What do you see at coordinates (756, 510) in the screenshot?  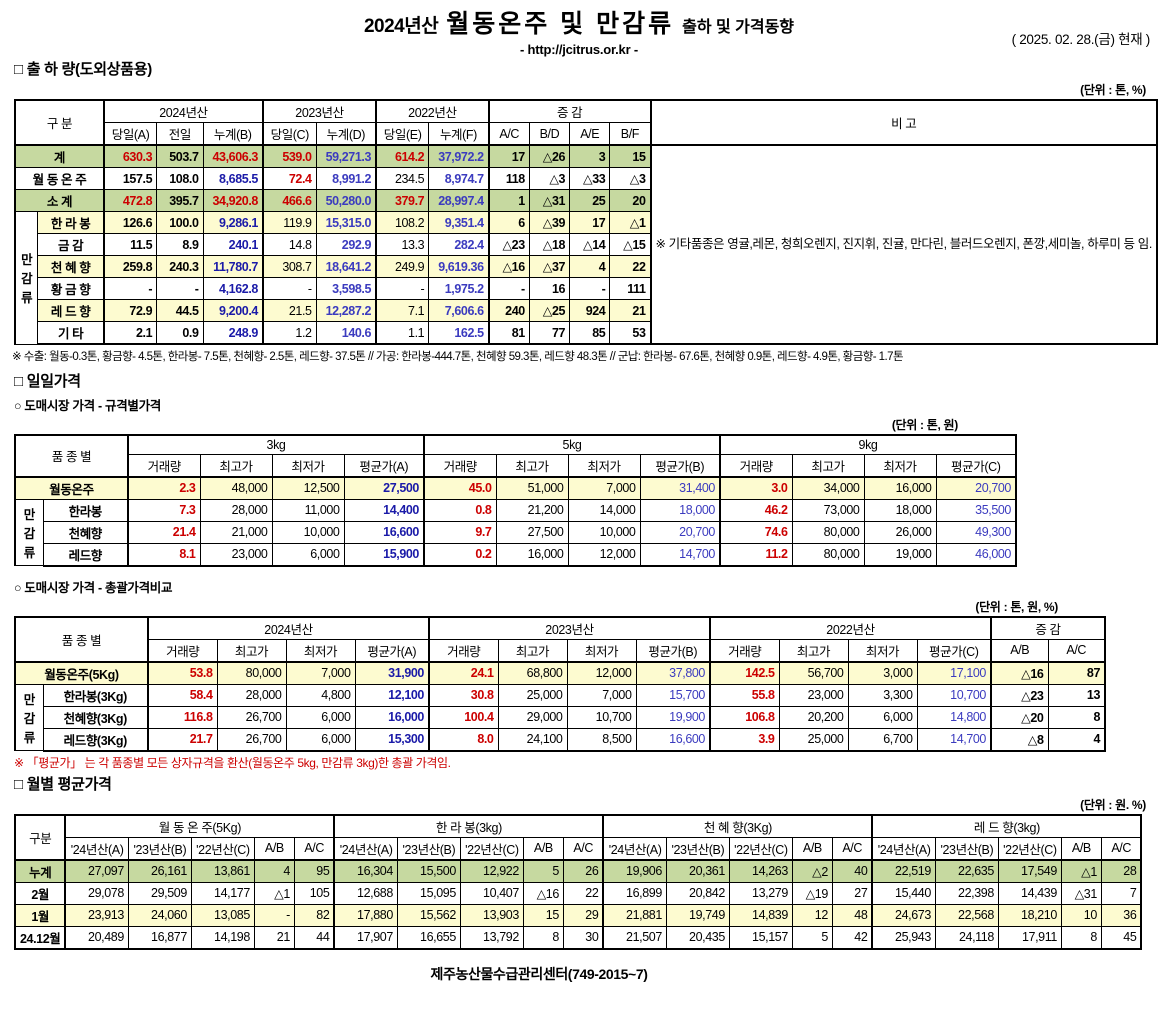 I see `cell: 46.2` at bounding box center [756, 510].